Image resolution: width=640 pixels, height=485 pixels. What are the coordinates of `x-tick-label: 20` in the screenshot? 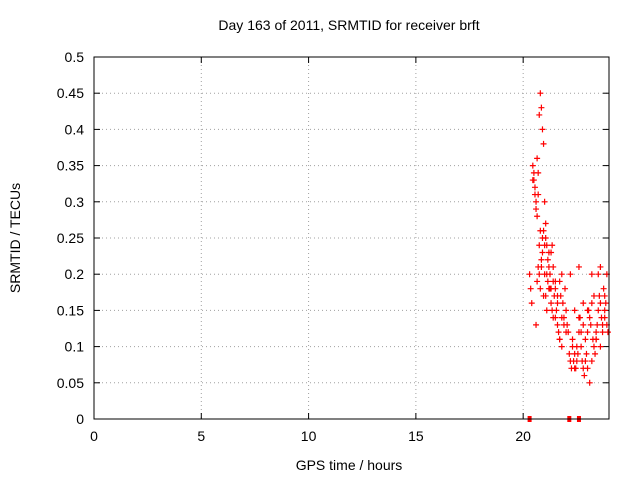 It's located at (523, 436).